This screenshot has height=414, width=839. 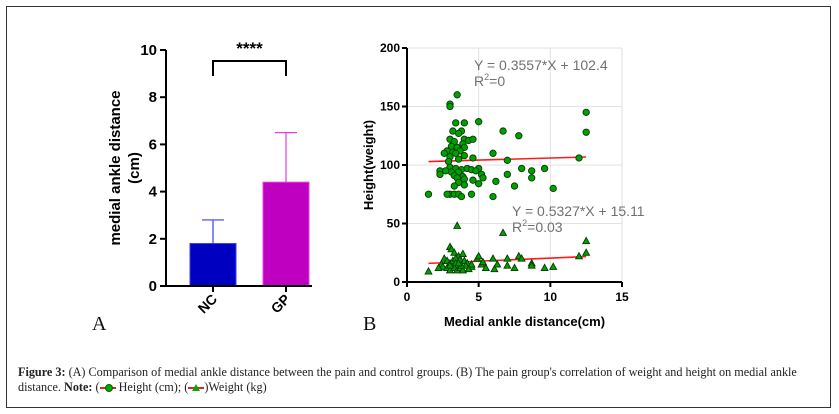 I want to click on fit-equation-height: Y = 0.3557*X + 102.4, so click(x=541, y=65).